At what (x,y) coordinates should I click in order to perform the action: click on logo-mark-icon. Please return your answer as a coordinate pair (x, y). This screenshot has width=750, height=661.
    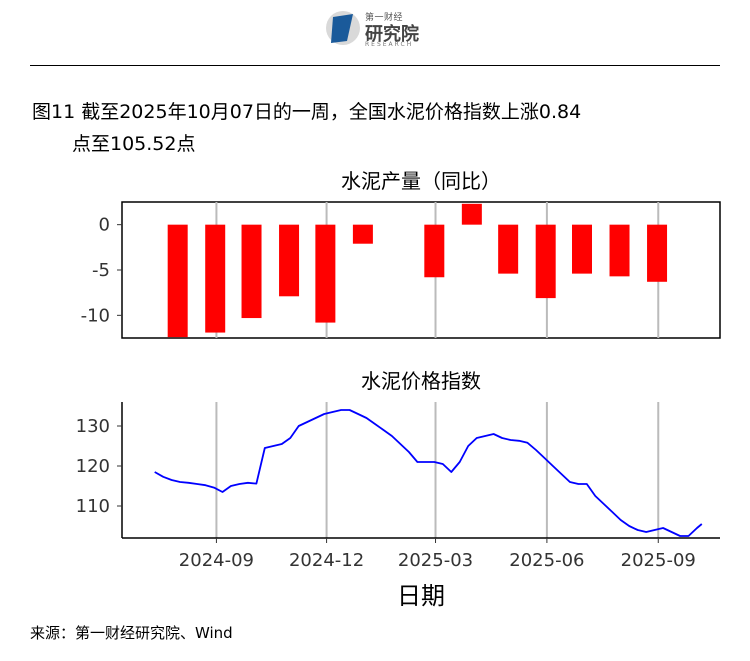
    Looking at the image, I should click on (343, 28).